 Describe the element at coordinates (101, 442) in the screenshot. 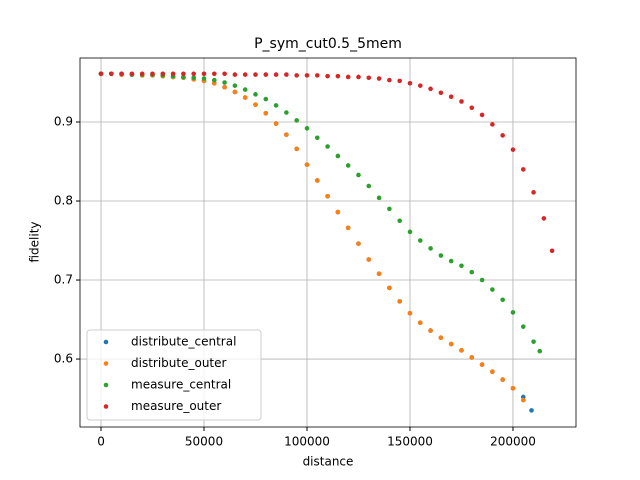

I see `x-tick-label: 0` at that location.